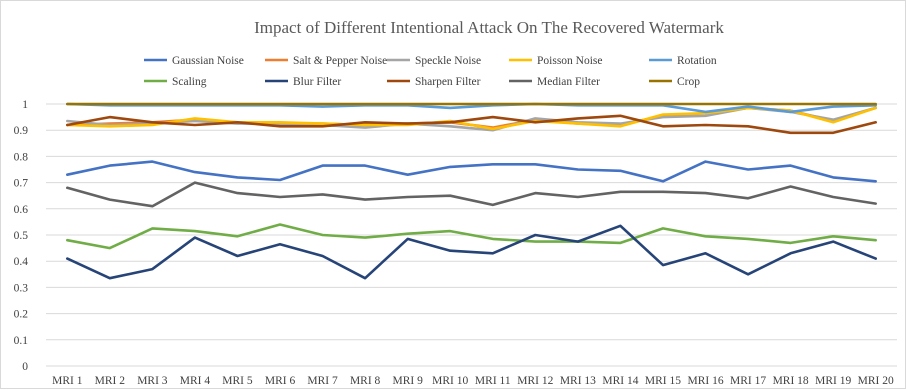  I want to click on legend-item: Blur Filter, so click(303, 82).